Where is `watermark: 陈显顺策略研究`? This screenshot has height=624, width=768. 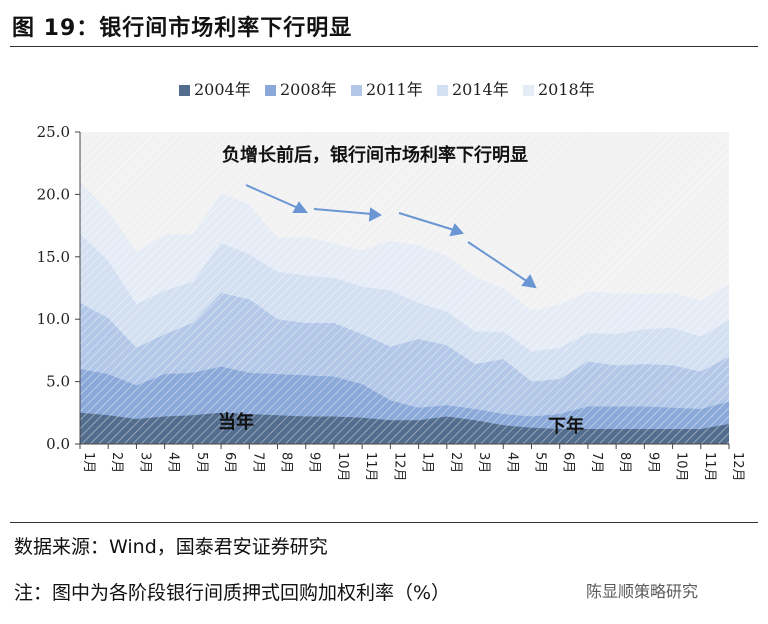 watermark: 陈显顺策略研究 is located at coordinates (642, 591).